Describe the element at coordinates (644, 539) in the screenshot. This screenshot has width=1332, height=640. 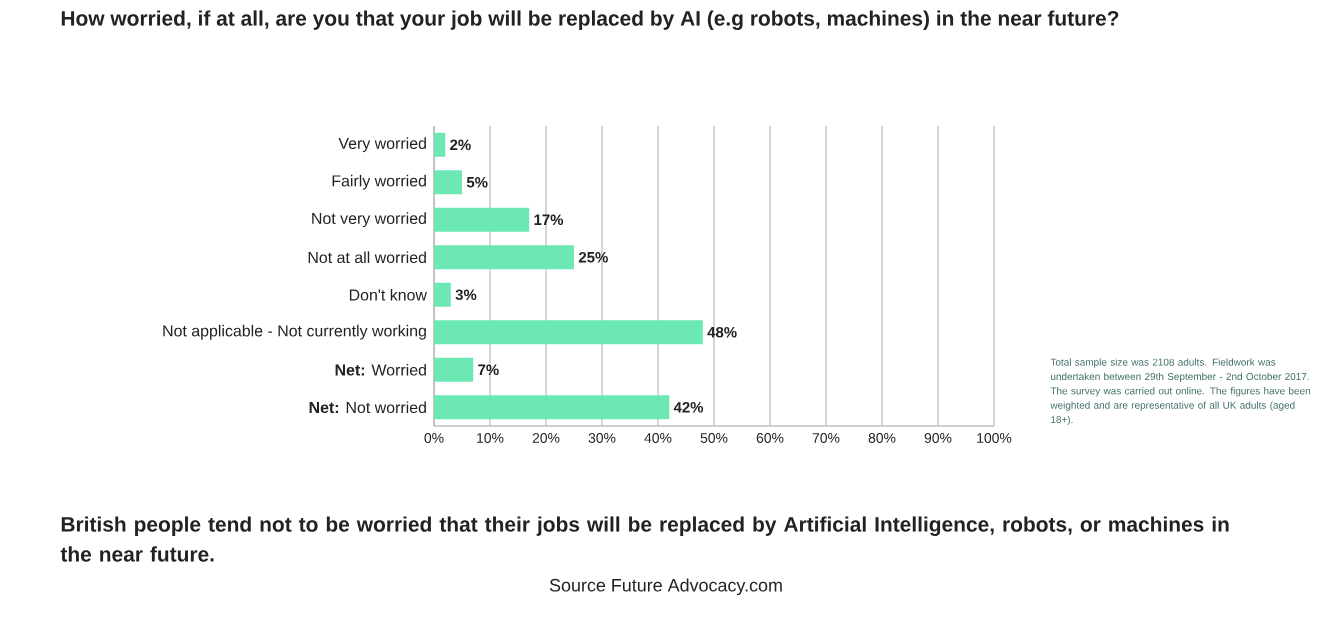
I see `text: British people tend not to be worried that their jobs will be replaced by Artificial Intelligence, robots, or machines in the near future.` at that location.